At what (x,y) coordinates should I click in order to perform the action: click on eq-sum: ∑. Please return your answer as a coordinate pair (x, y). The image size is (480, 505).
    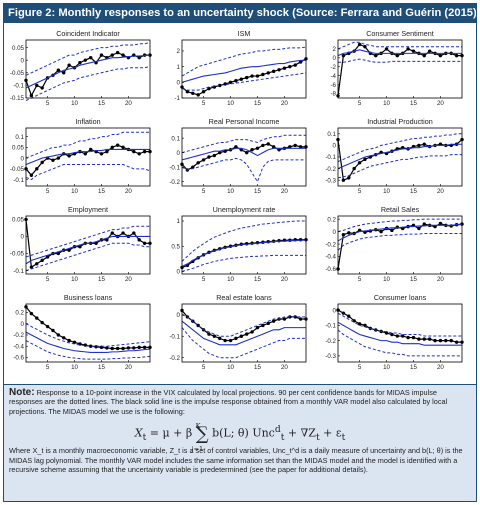
    Looking at the image, I should click on (202, 434).